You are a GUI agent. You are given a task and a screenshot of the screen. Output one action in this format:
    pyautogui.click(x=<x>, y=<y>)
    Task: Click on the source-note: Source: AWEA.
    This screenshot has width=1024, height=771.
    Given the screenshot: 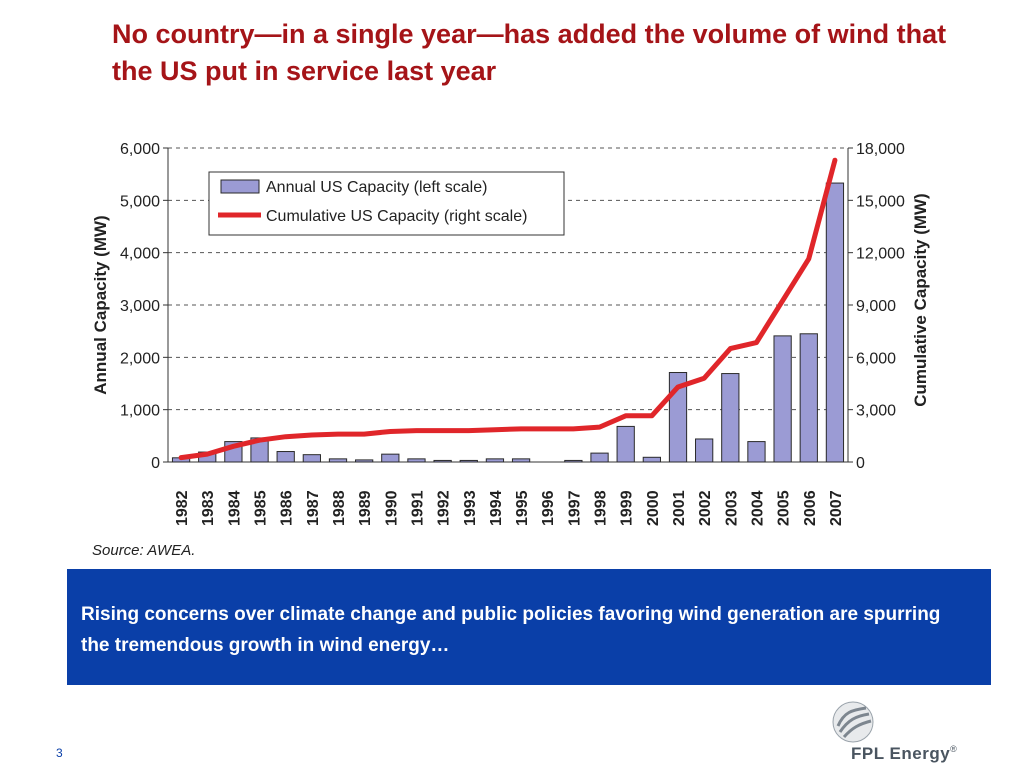 What is the action you would take?
    pyautogui.click(x=143, y=550)
    